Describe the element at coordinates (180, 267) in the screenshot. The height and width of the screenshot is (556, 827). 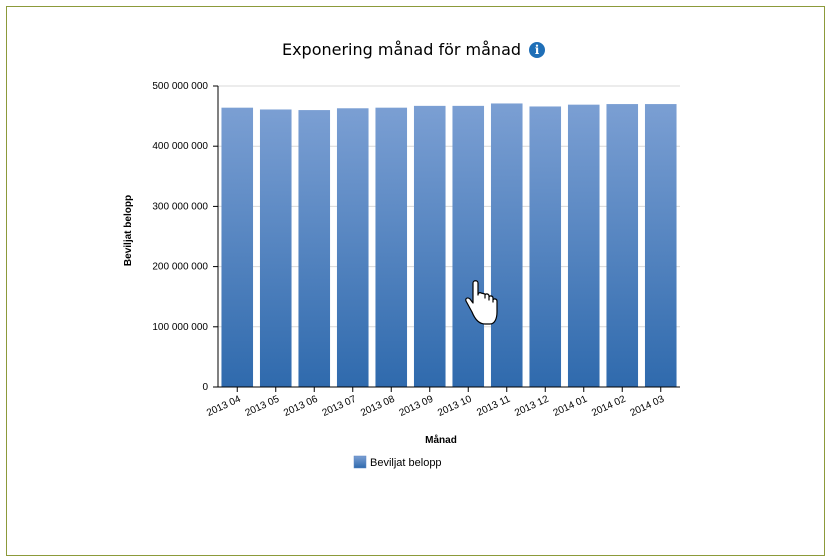
I see `y-tick-label: 200 000 000` at that location.